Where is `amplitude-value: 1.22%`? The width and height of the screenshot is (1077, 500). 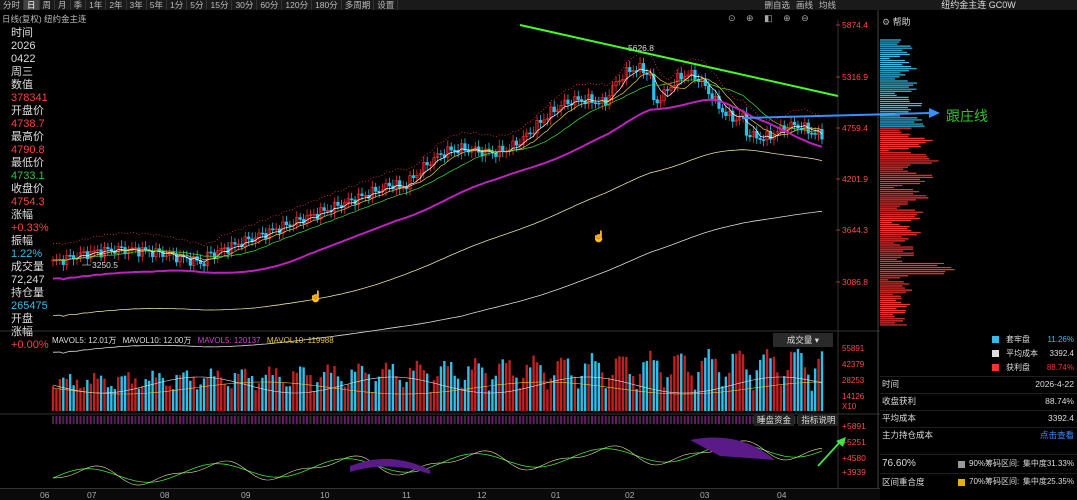 amplitude-value: 1.22% is located at coordinates (27, 254).